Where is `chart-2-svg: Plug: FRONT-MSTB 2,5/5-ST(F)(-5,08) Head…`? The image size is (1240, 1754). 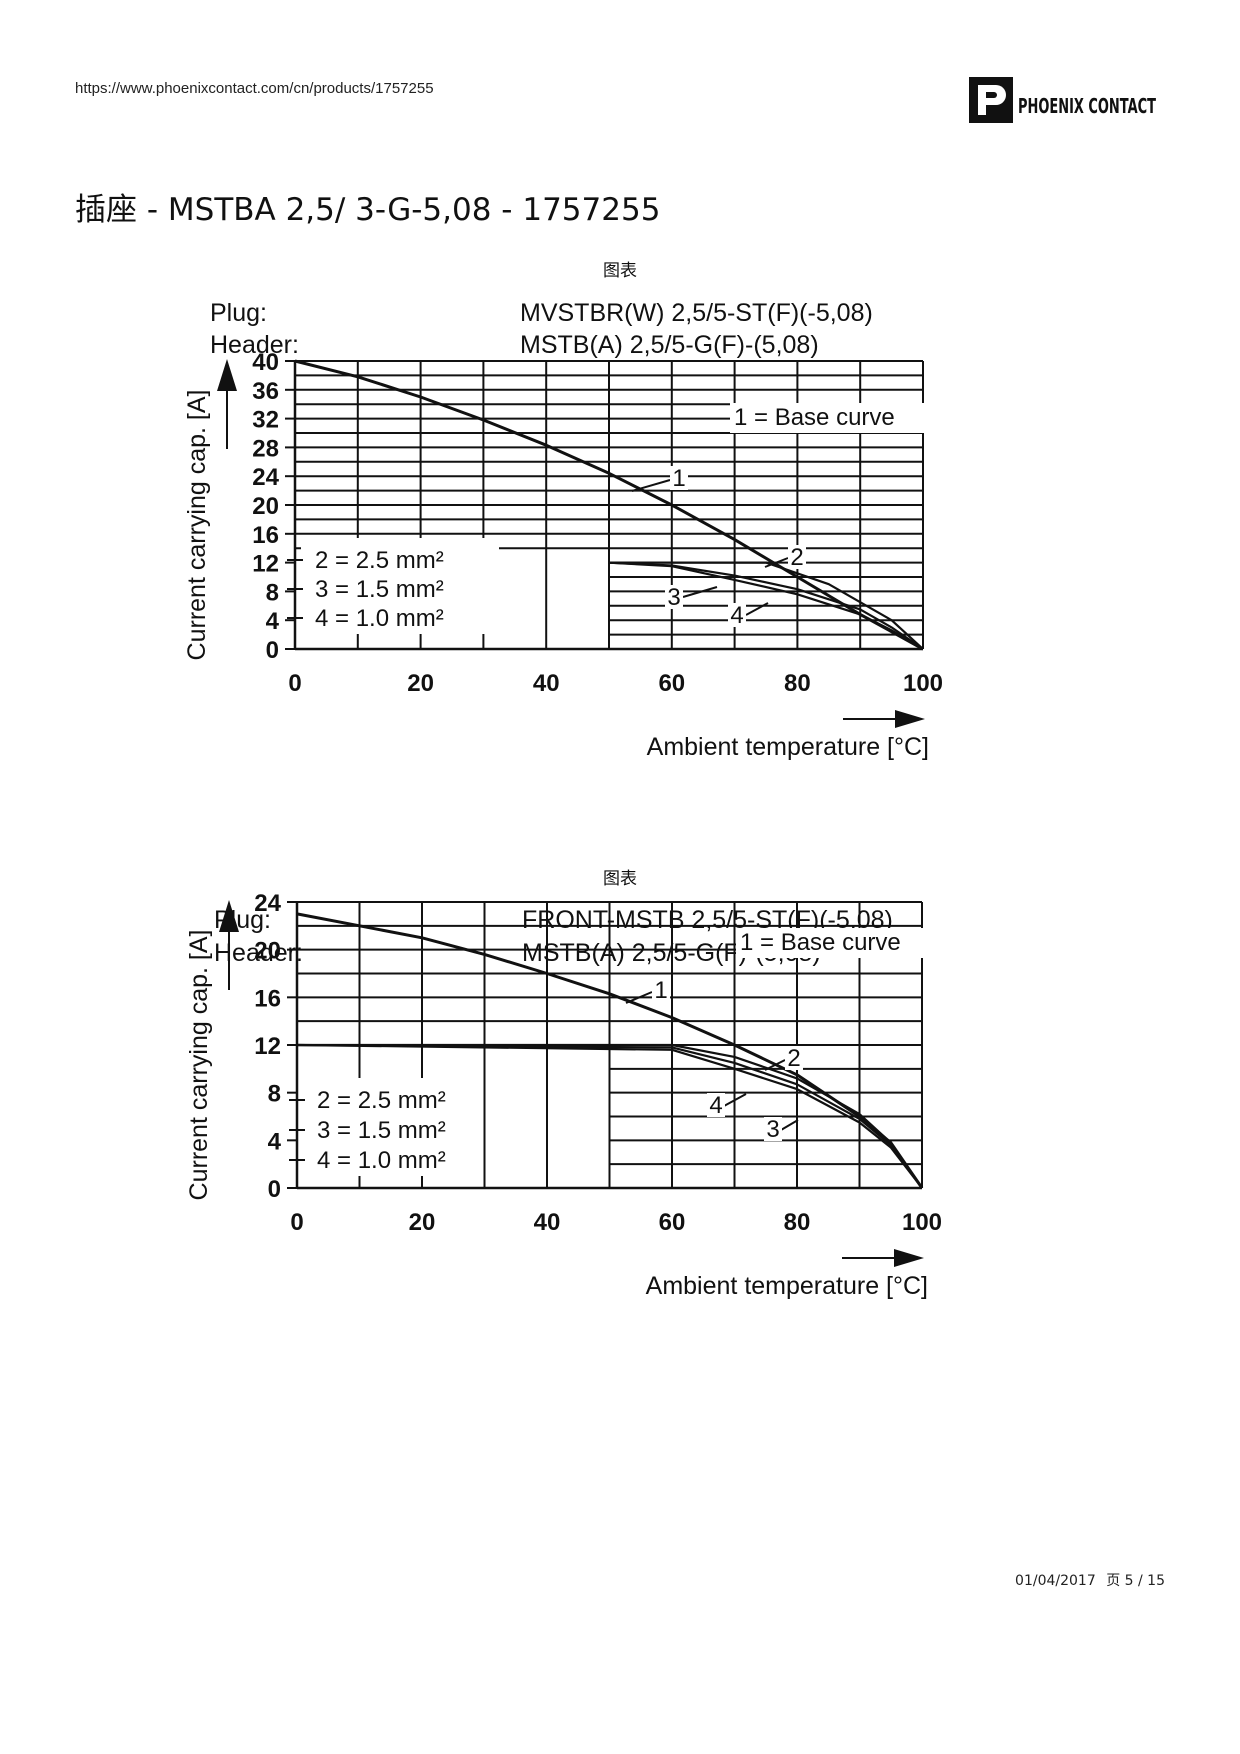 chart-2-svg: Plug: FRONT-MSTB 2,5/5-ST(F)(-5,08) Head… is located at coordinates (563, 1095).